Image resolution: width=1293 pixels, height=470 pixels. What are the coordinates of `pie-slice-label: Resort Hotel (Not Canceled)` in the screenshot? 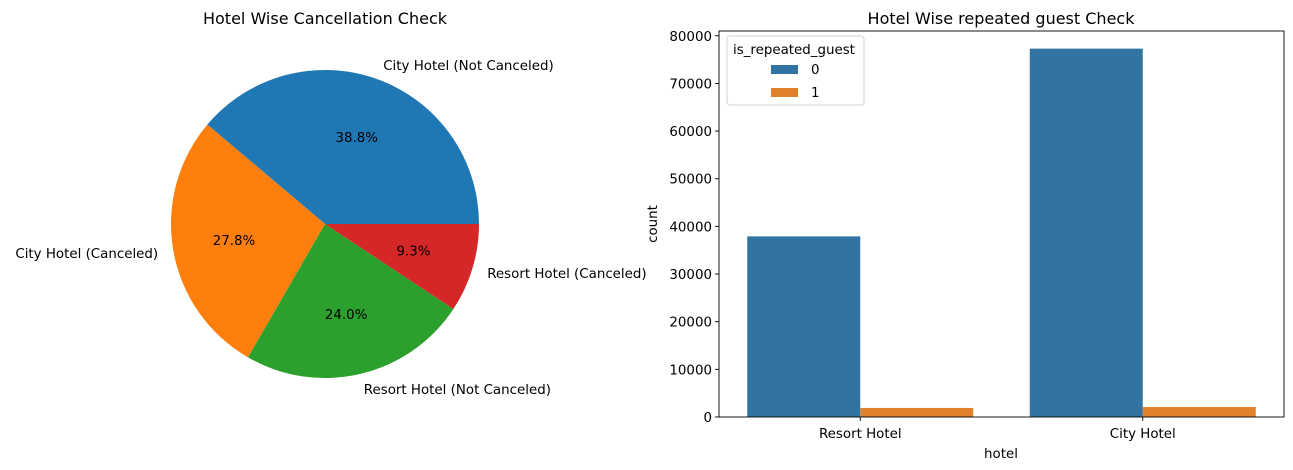 It's located at (457, 390).